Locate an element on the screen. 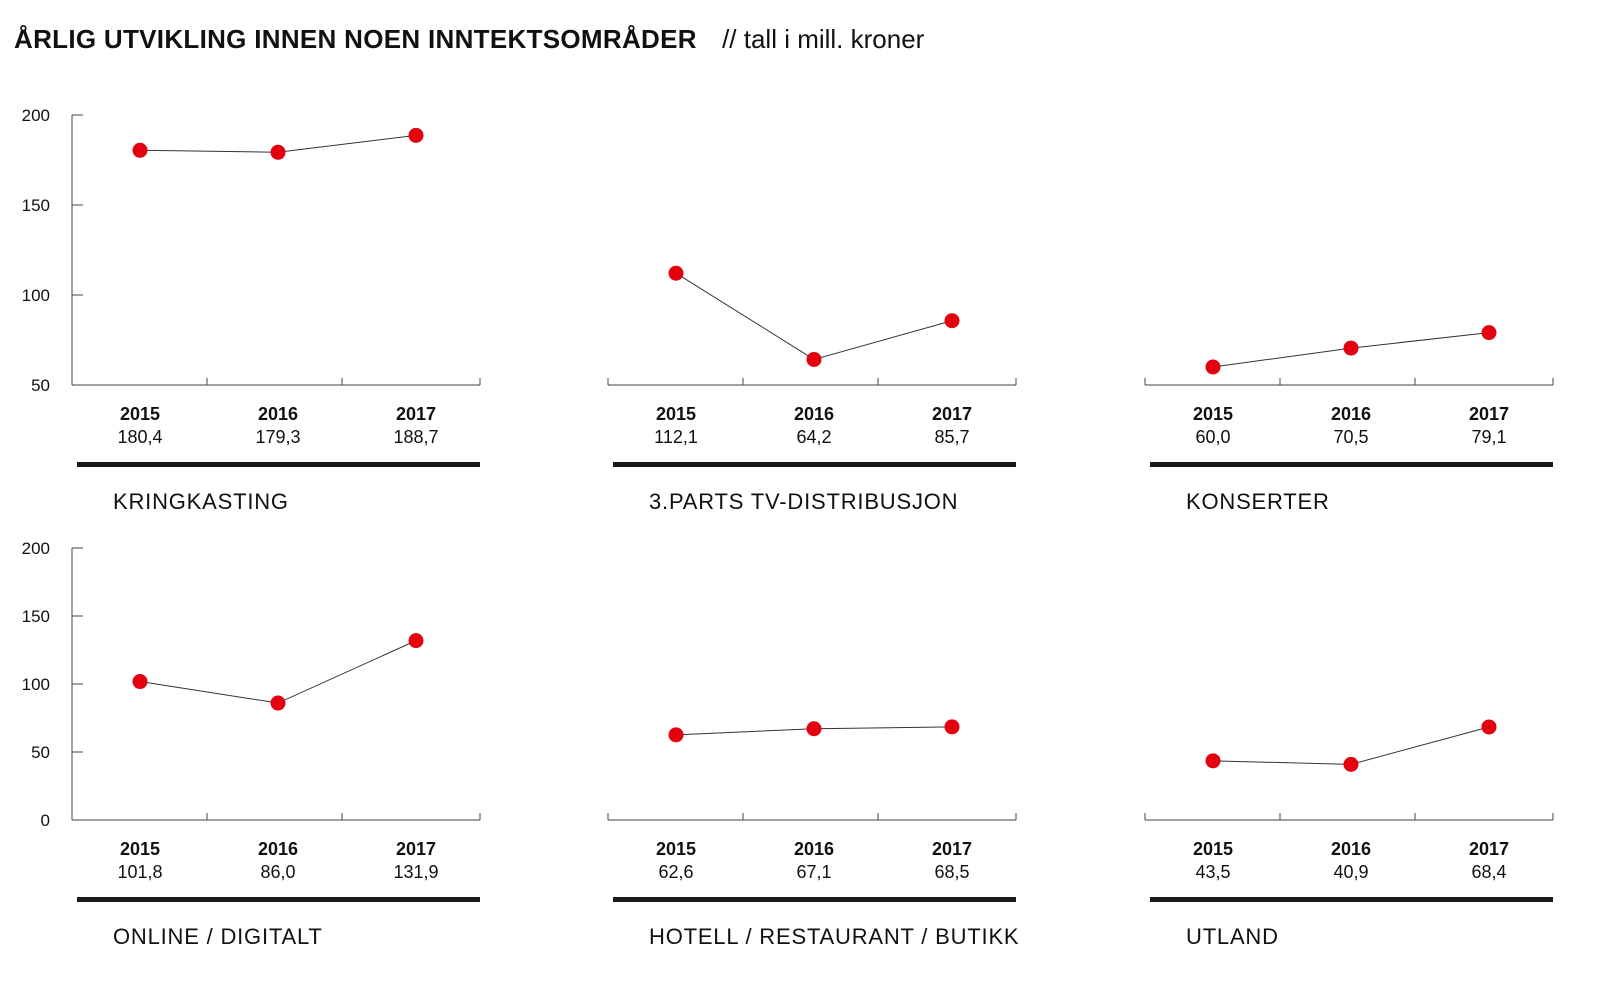  data-label: 180,4 is located at coordinates (139, 437).